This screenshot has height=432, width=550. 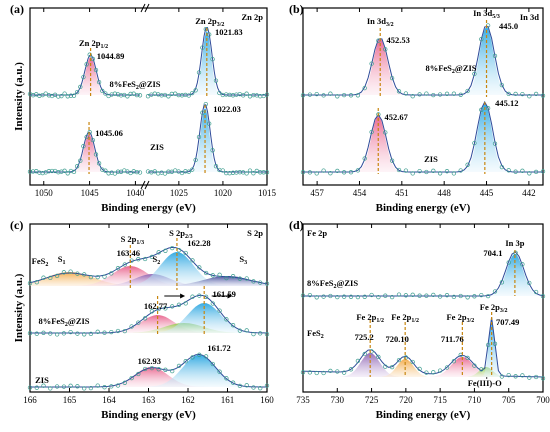 What do you see at coordinates (243, 260) in the screenshot?
I see `s3-label: S3` at bounding box center [243, 260].